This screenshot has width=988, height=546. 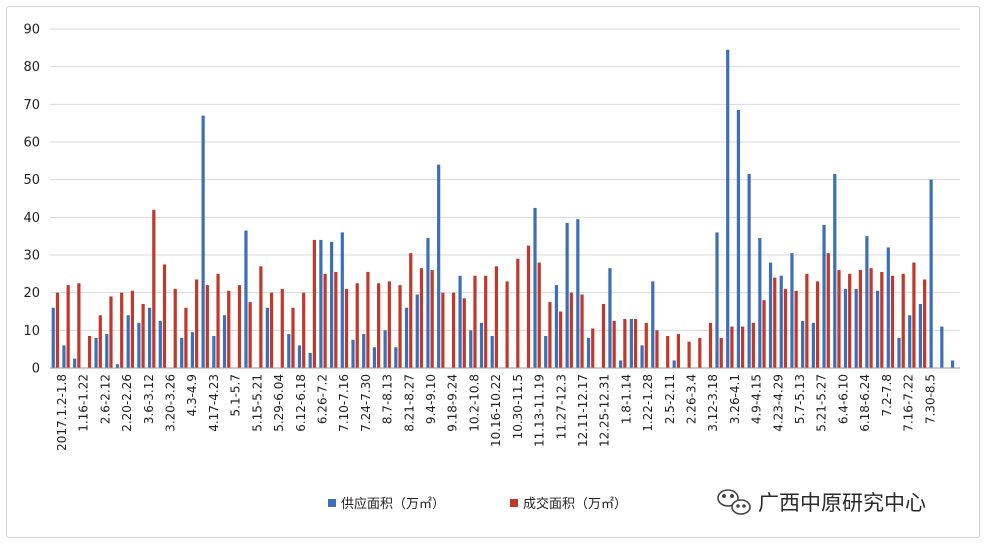 I want to click on wechat-logo-icon, so click(x=734, y=502).